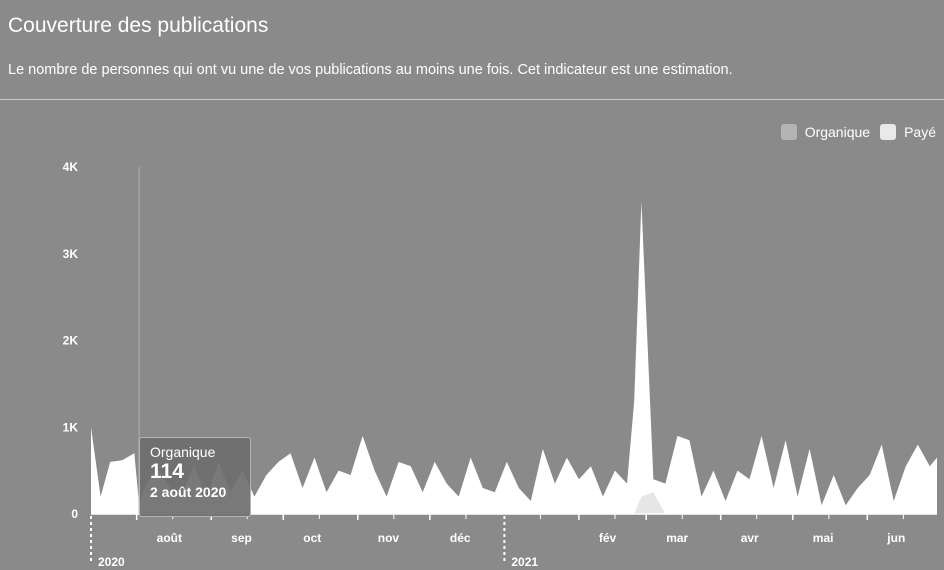 The width and height of the screenshot is (944, 570). I want to click on legend: Organique Payé, so click(858, 132).